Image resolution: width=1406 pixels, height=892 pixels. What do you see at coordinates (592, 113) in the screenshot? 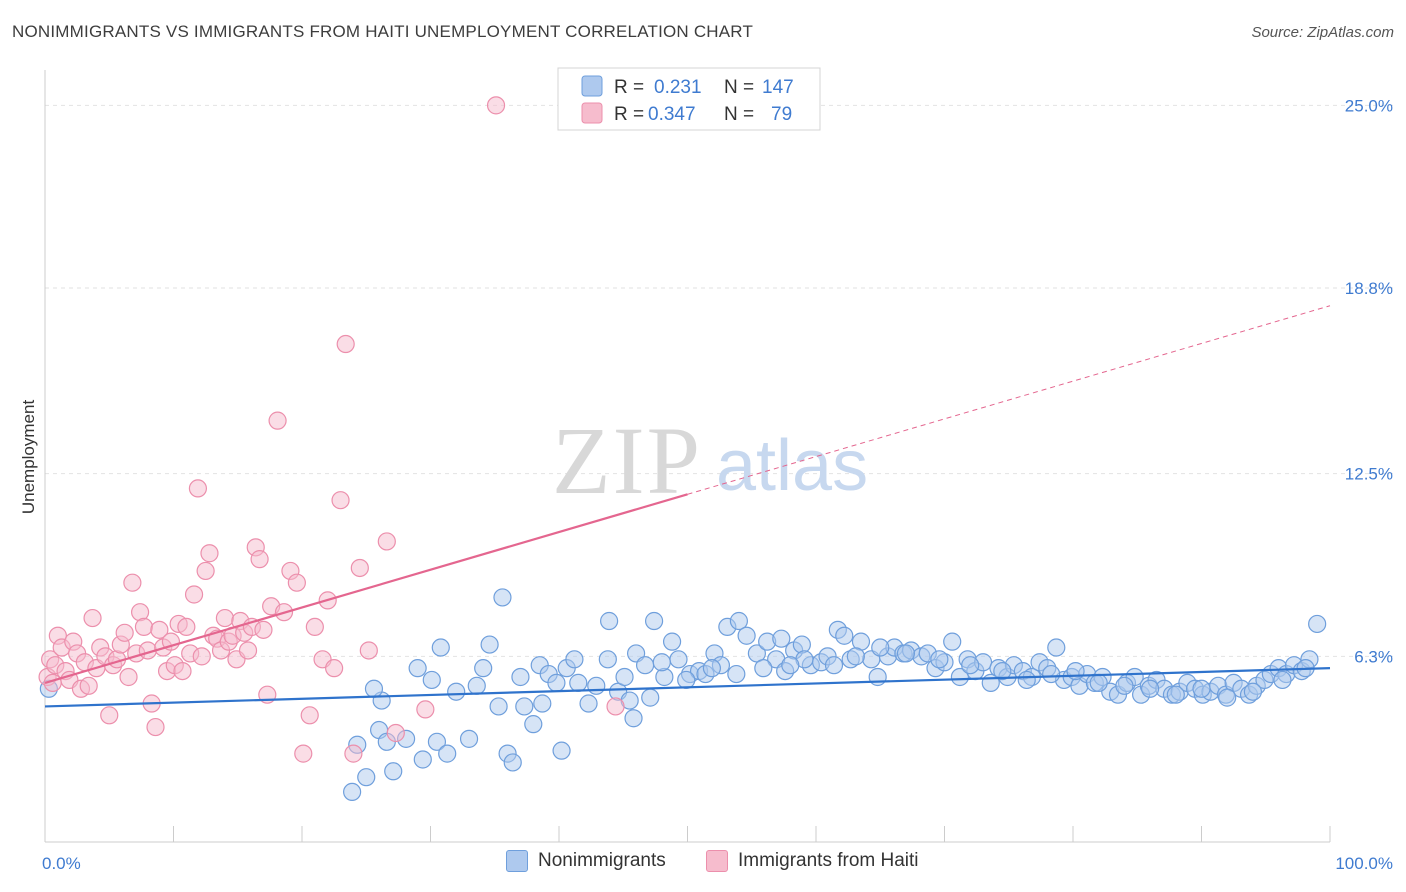
I see `legend-swatch-pink` at bounding box center [592, 113].